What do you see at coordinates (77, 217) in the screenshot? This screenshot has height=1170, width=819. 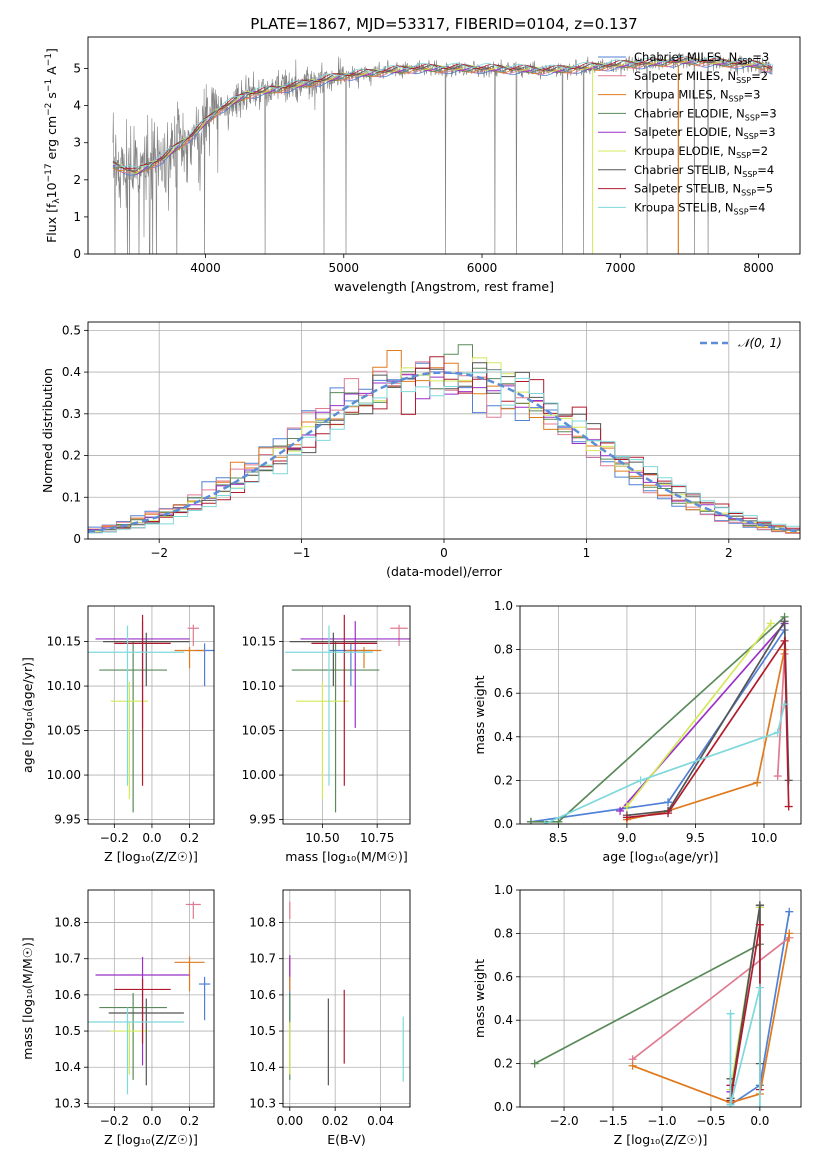 I see `y-tick-label: 1` at bounding box center [77, 217].